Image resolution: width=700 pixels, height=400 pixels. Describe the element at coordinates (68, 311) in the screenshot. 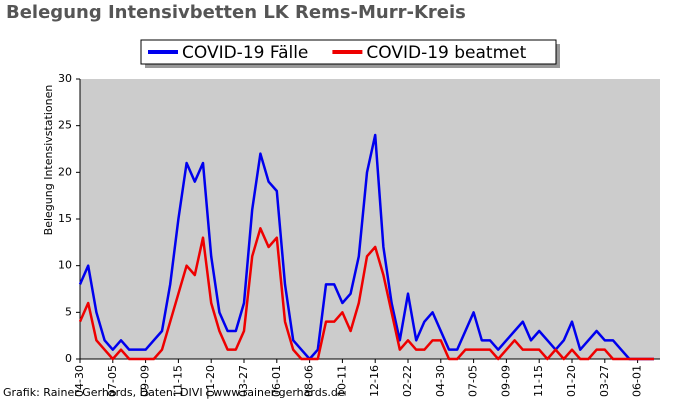

I see `y-tick-label: 5` at that location.